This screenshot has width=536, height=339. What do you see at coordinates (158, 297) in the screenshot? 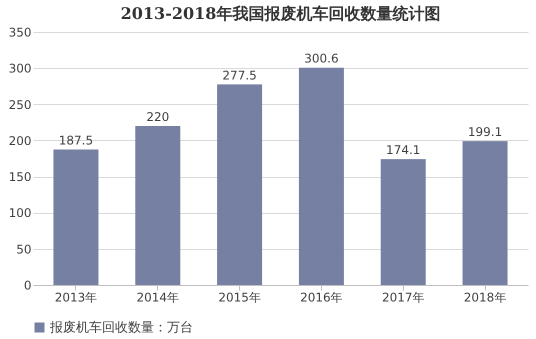
I see `x-tick-label: 2014年` at bounding box center [158, 297].